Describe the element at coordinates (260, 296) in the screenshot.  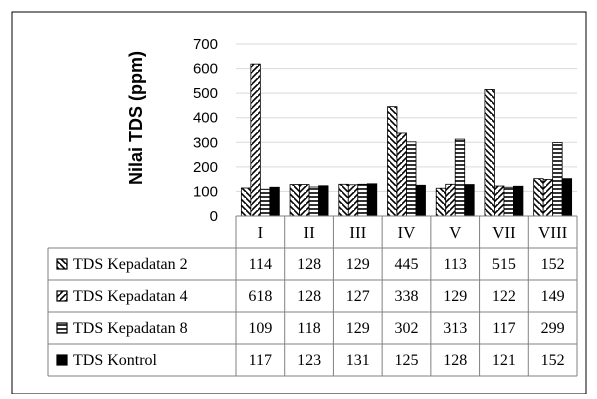
I see `data-label: 618` at that location.